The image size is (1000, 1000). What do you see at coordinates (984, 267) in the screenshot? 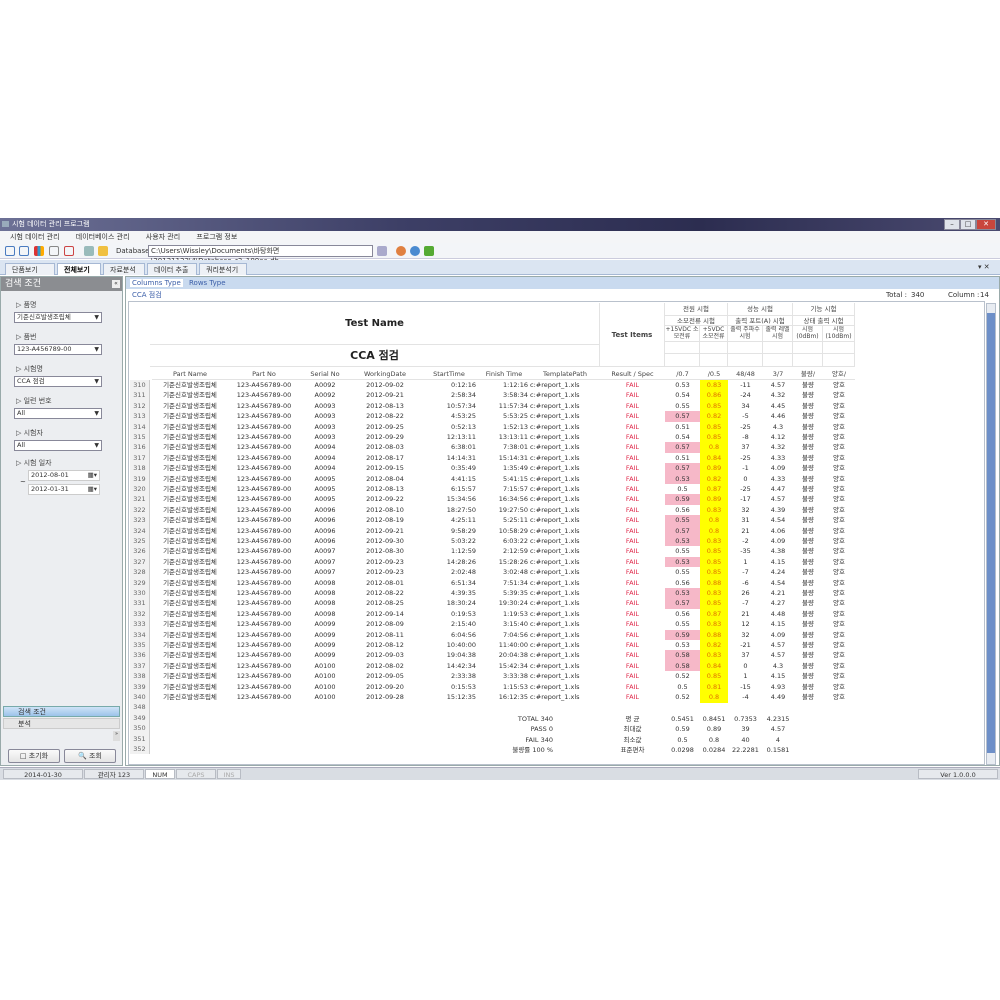
I see `tab-menu-chevron-icon: ▾ ✕` at bounding box center [984, 267].